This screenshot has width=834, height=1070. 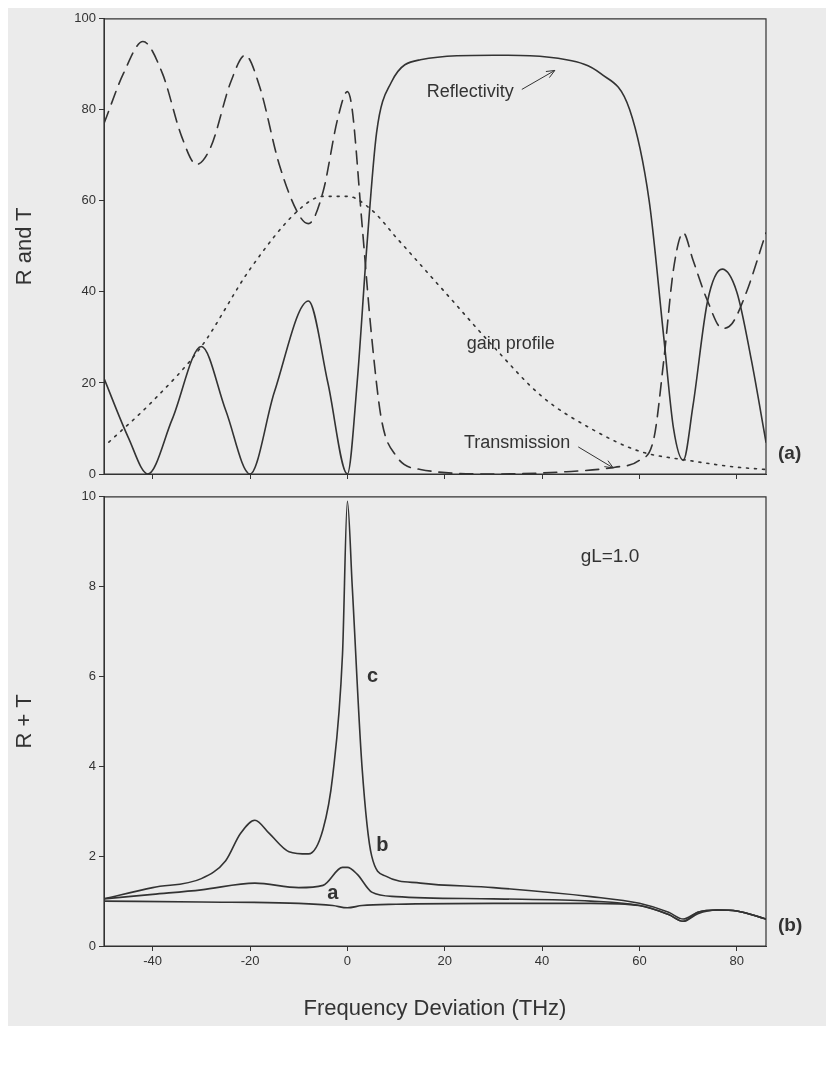 I want to click on annotation: gain profile, so click(x=510, y=342).